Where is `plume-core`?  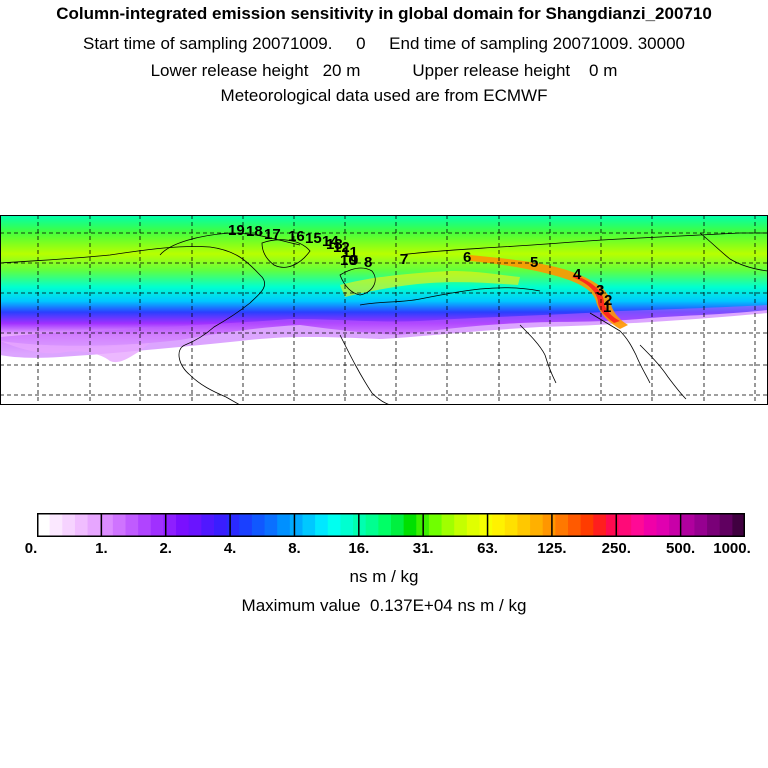
plume-core is located at coordinates (596, 299).